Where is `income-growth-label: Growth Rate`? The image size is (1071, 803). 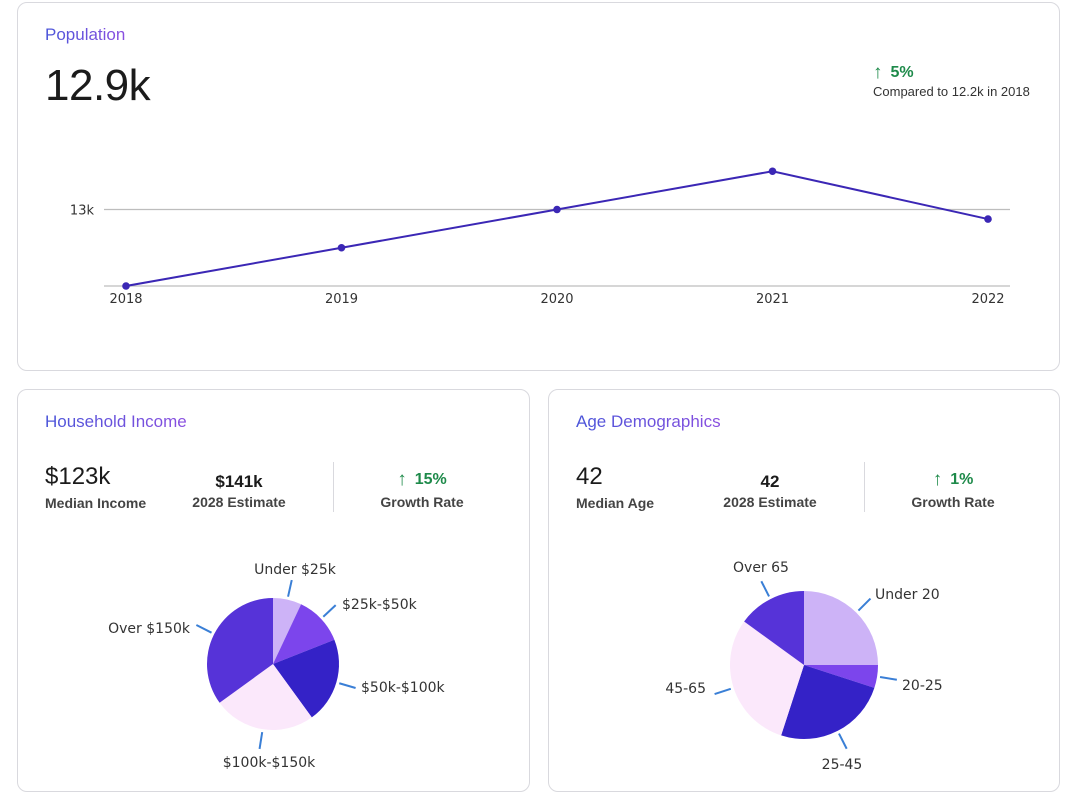 income-growth-label: Growth Rate is located at coordinates (422, 502).